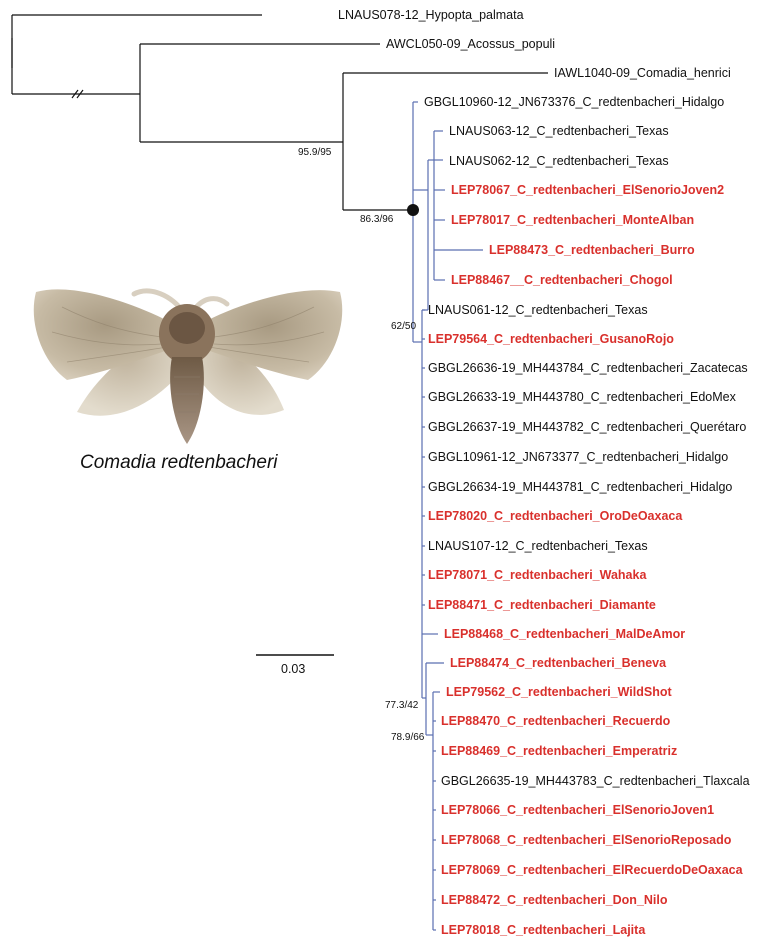 The width and height of the screenshot is (777, 944). What do you see at coordinates (279, 112) in the screenshot?
I see `outgroup-branches` at bounding box center [279, 112].